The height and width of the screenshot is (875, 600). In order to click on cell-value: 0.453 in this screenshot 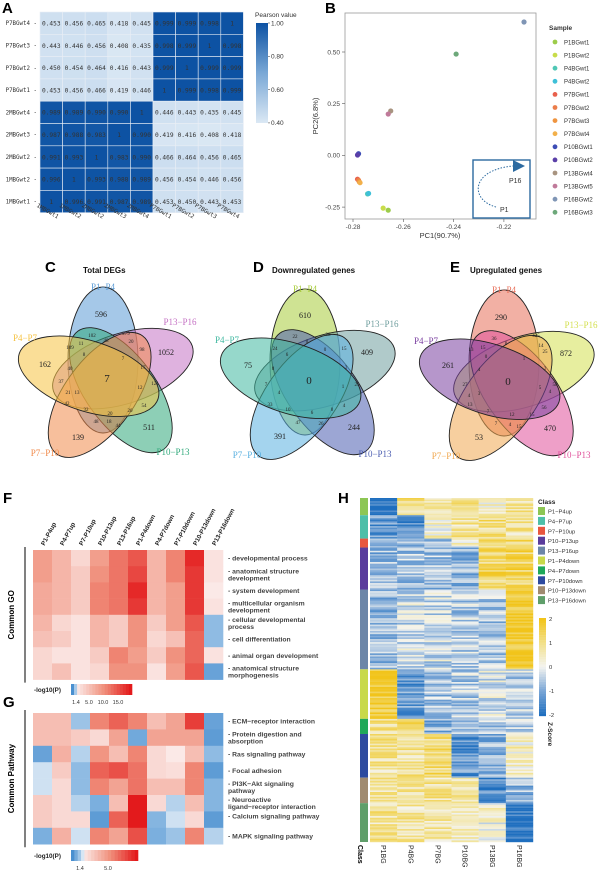, I will do `click(51, 90)`.